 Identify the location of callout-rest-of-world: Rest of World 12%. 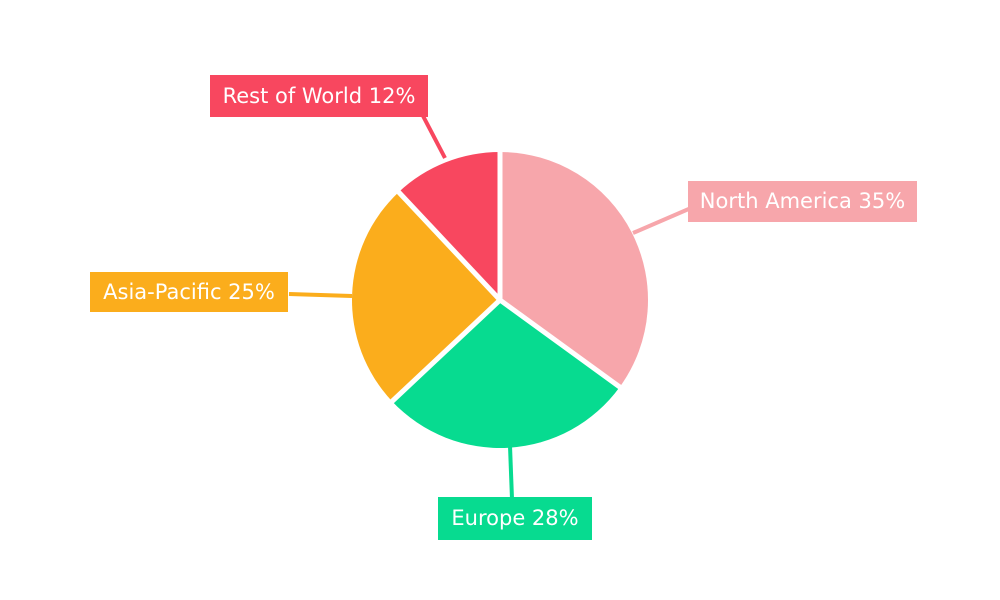
(319, 96).